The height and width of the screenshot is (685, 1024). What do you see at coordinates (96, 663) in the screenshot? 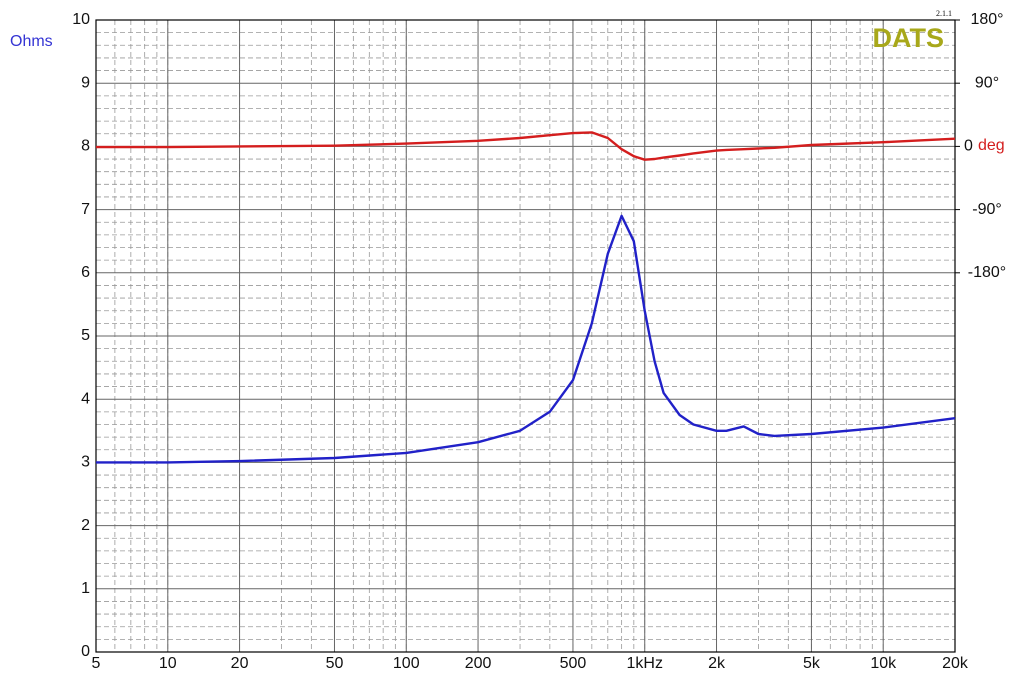
I see `x-tick-label: 5` at bounding box center [96, 663].